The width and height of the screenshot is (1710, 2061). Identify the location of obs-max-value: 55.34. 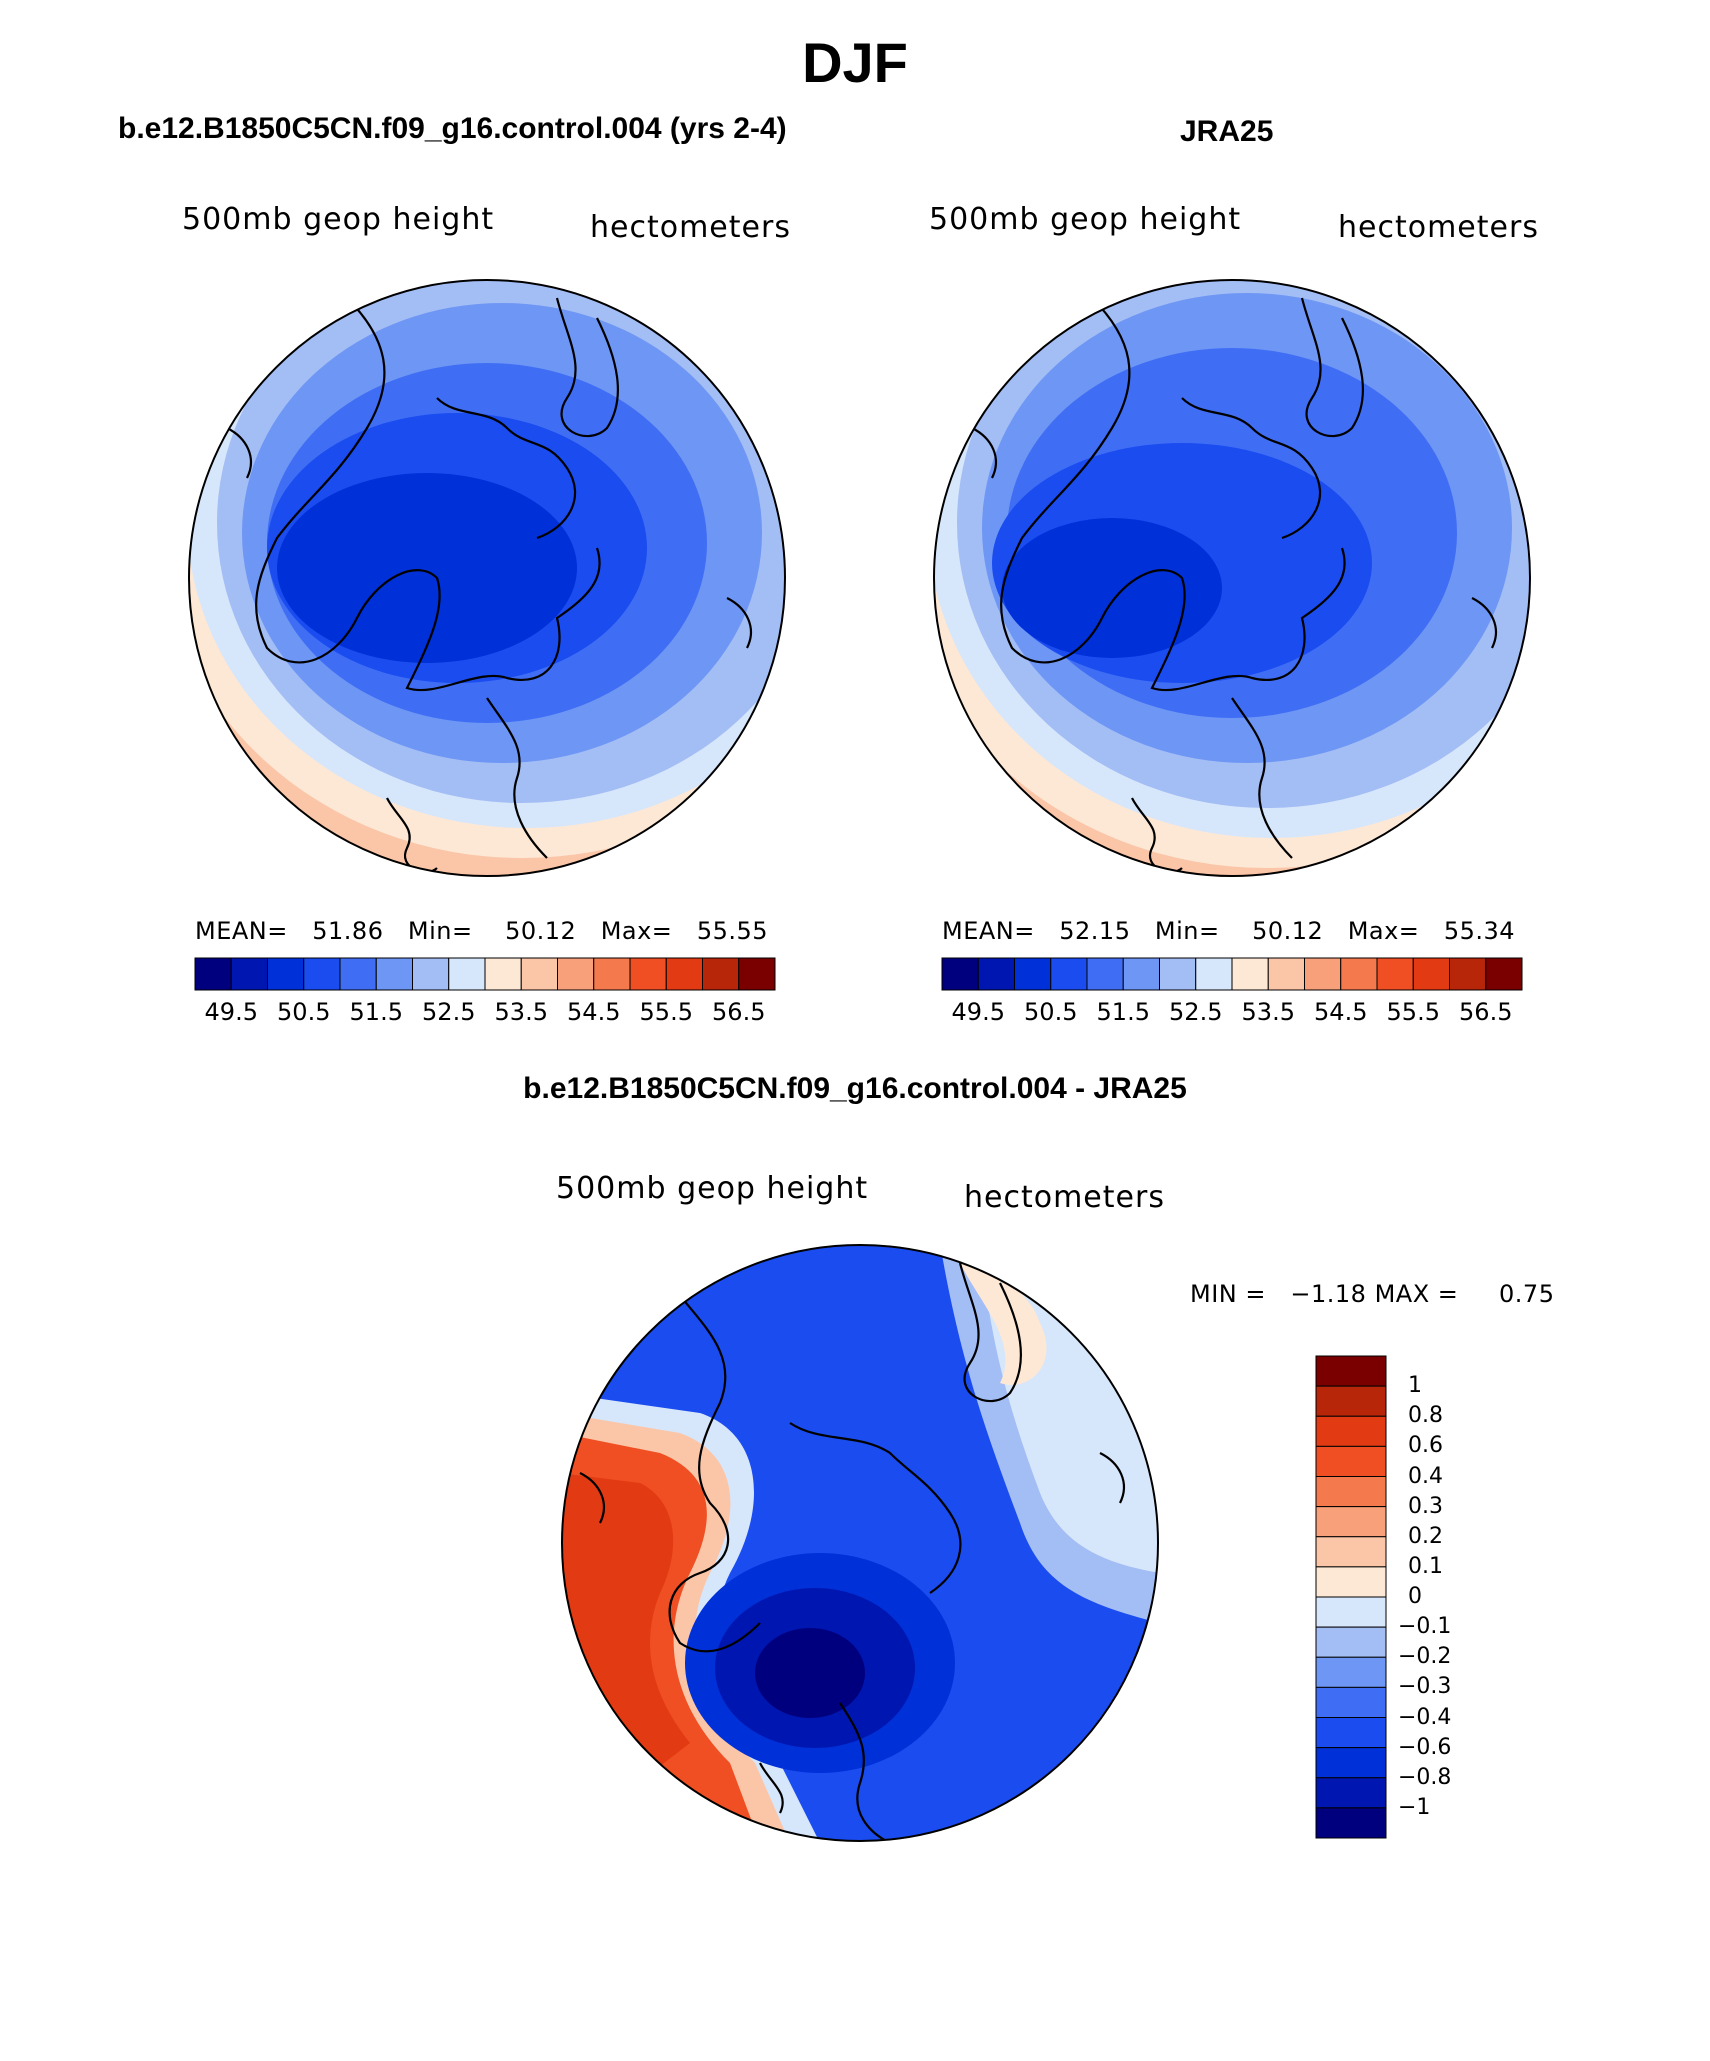
(1479, 931).